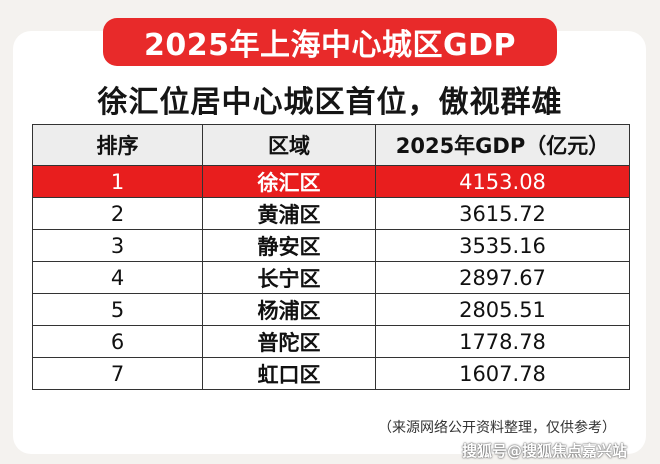 This screenshot has height=464, width=660. Describe the element at coordinates (330, 102) in the screenshot. I see `subtitle: 徐汇位居中心城区首位，傲视群雄` at that location.